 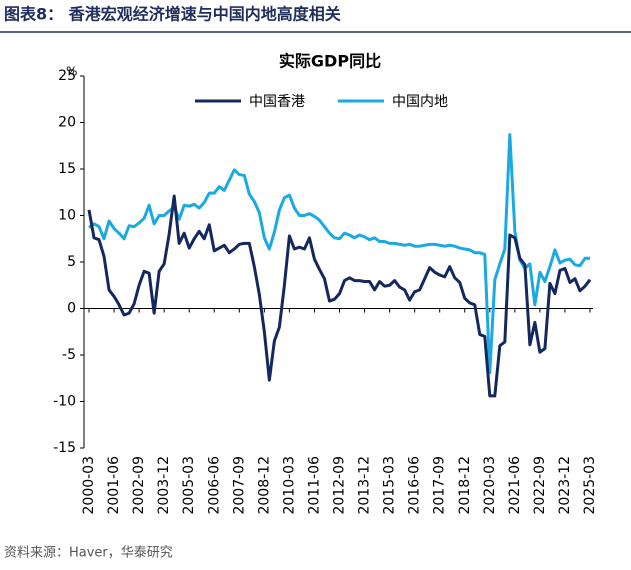 What do you see at coordinates (330, 61) in the screenshot?
I see `chart-title: 实际GDP同比` at bounding box center [330, 61].